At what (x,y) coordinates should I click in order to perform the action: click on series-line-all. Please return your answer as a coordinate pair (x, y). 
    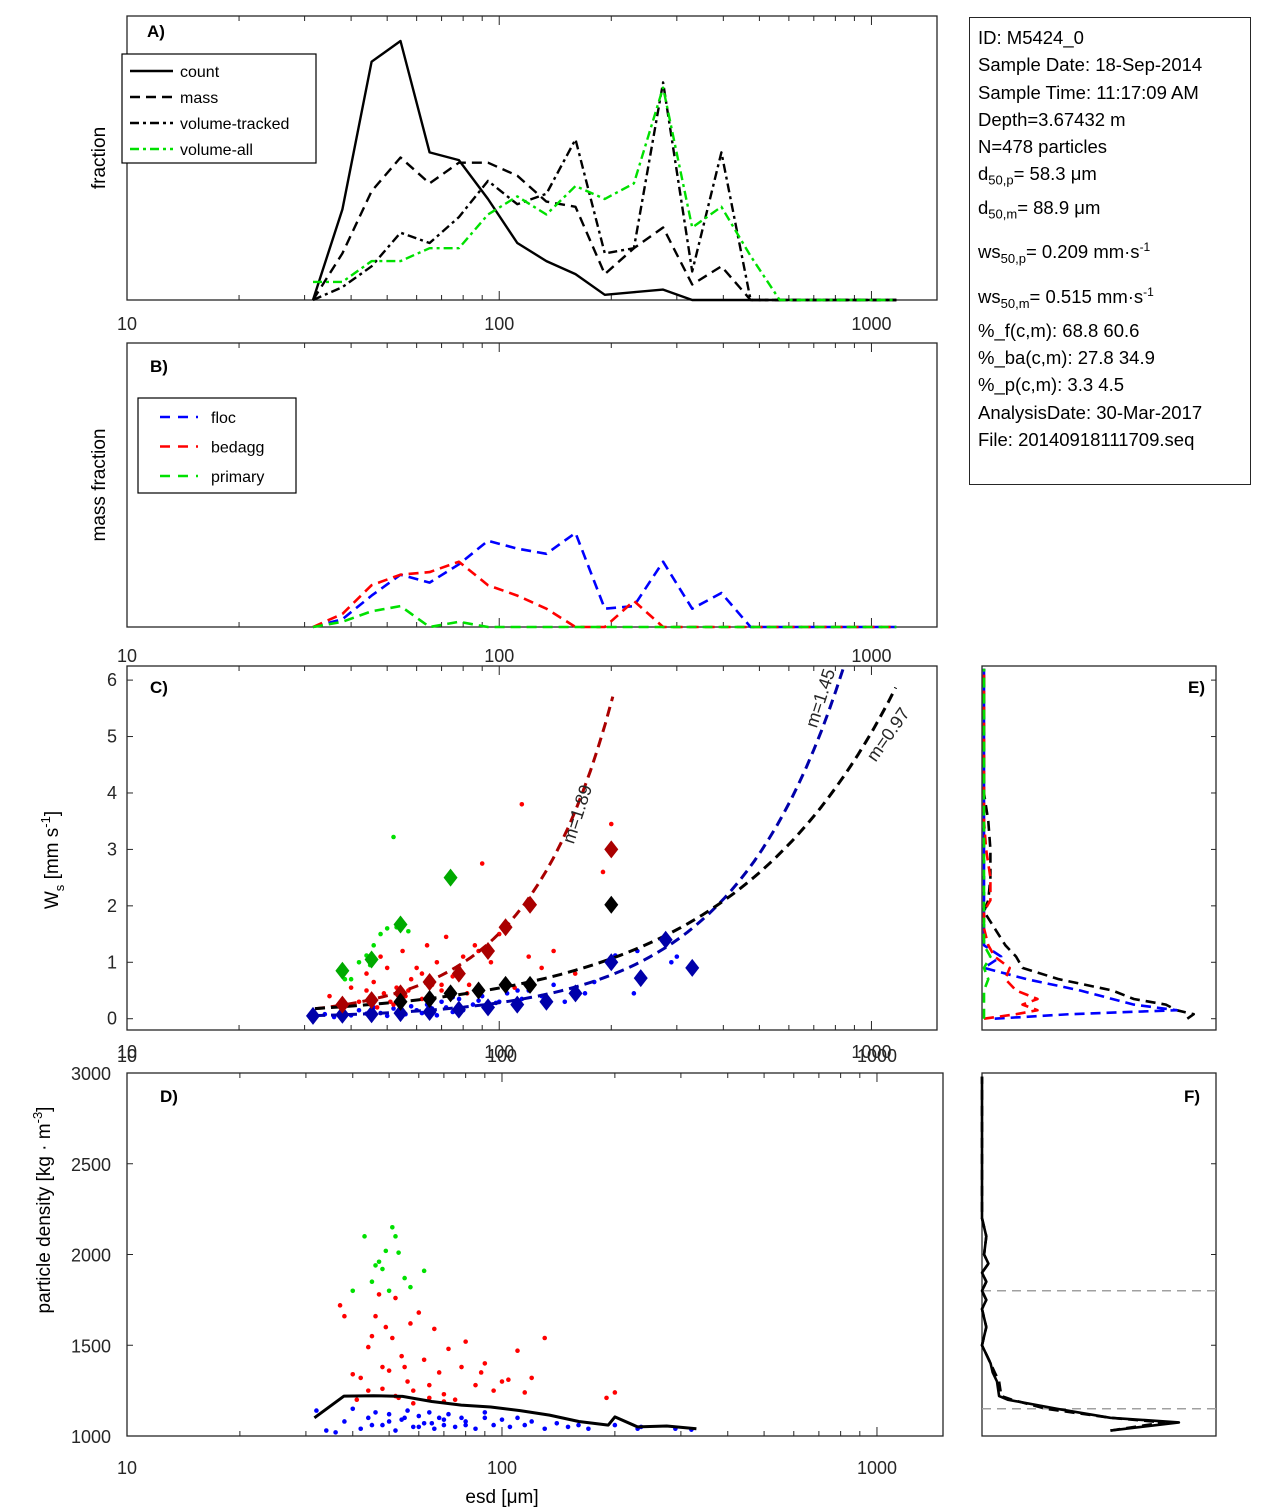
    Looking at the image, I should click on (1088, 844).